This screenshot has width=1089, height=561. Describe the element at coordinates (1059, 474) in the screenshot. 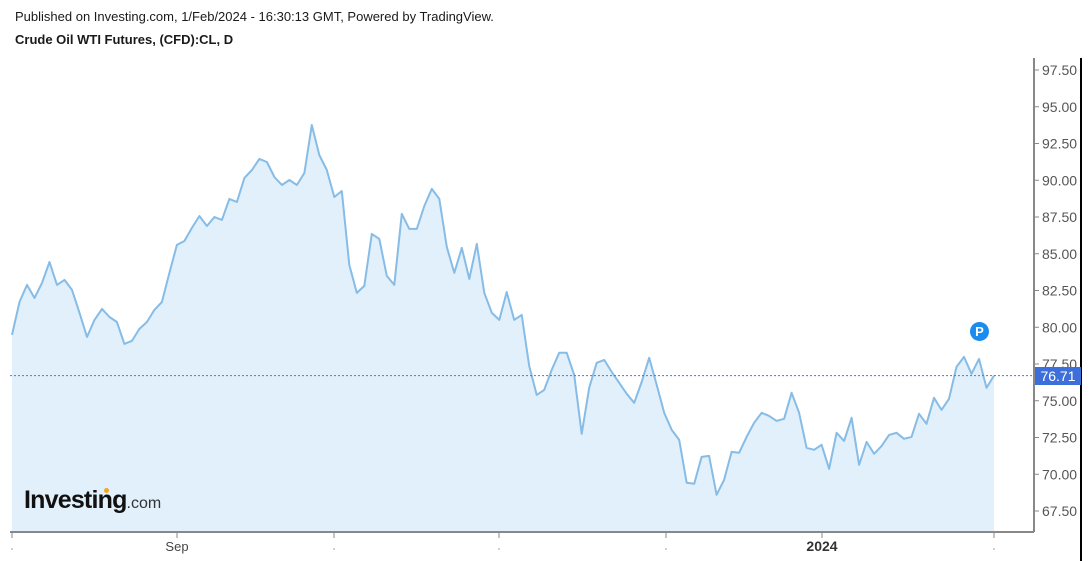

I see `y-tick-label: 70.00` at that location.